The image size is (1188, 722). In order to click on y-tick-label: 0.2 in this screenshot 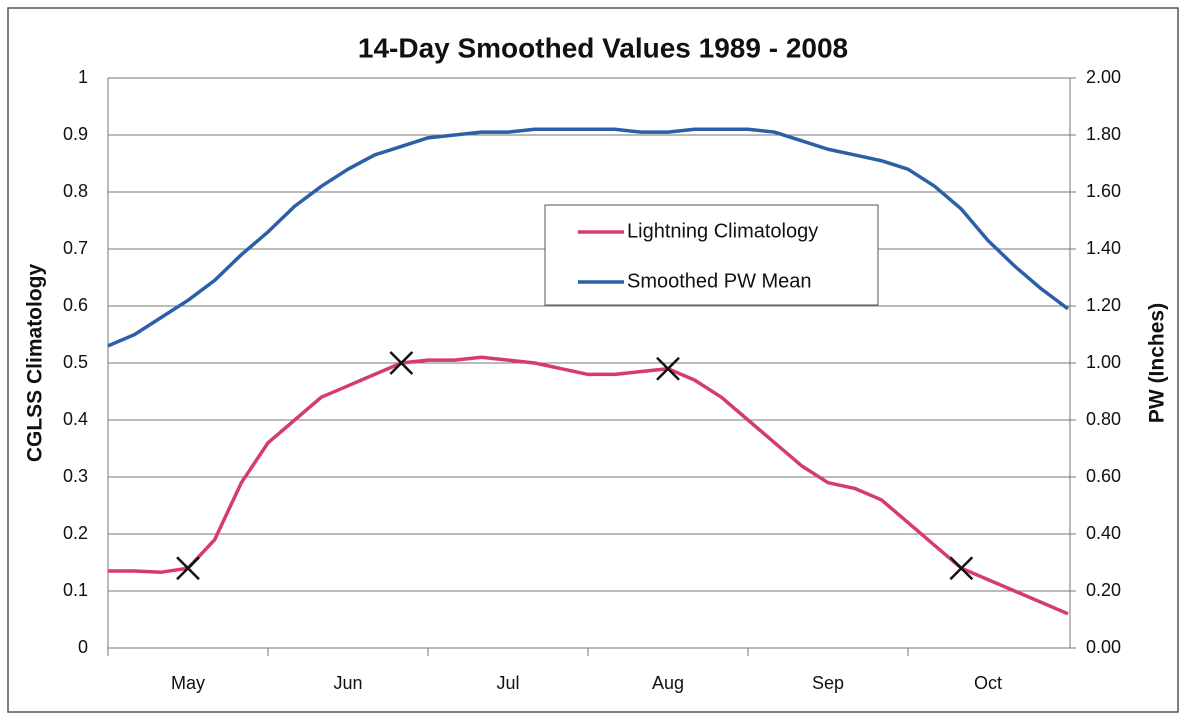, I will do `click(75, 533)`.